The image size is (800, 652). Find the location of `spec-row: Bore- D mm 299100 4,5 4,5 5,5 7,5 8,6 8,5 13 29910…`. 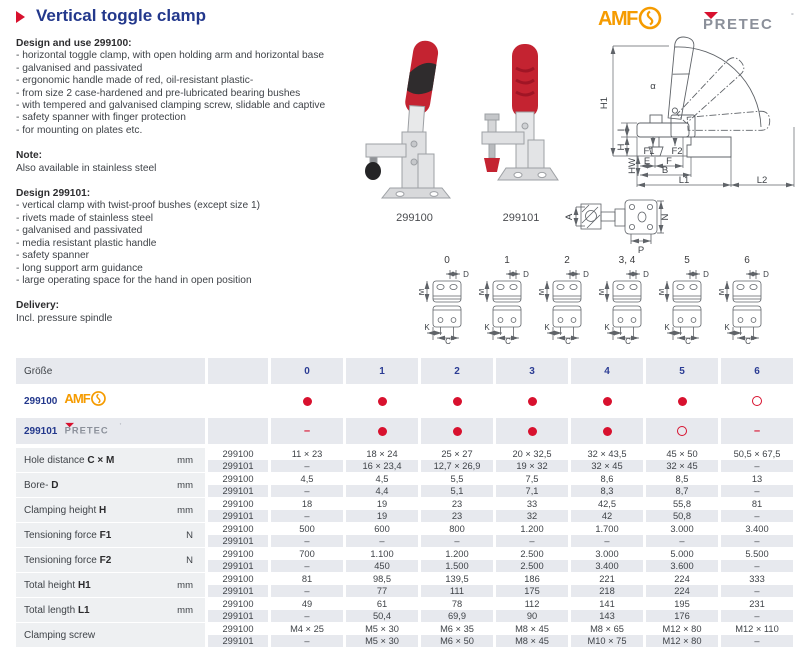

spec-row: Bore- D mm 299100 4,5 4,5 5,5 7,5 8,6 8,5 13 29910… is located at coordinates (406, 485).